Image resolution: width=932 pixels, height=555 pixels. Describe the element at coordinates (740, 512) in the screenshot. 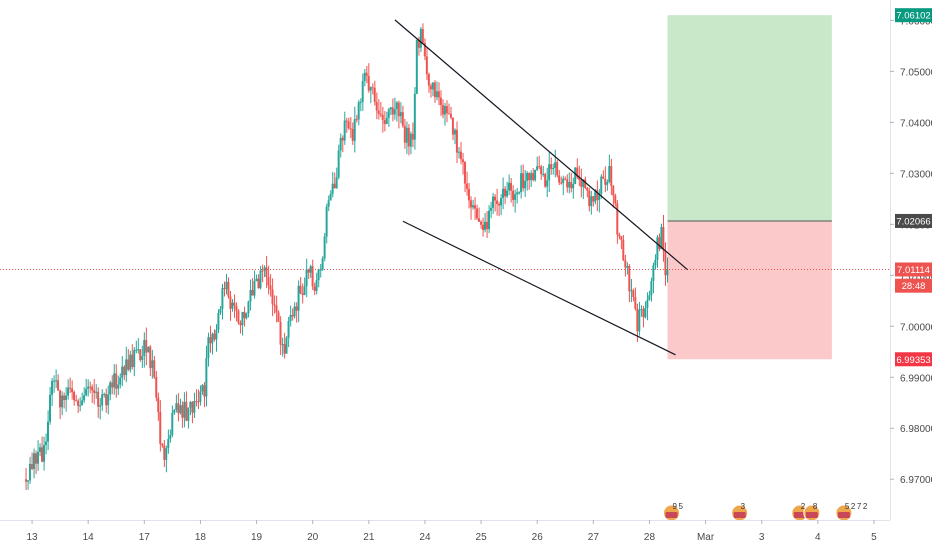

I see `event-flag-2: 3` at that location.